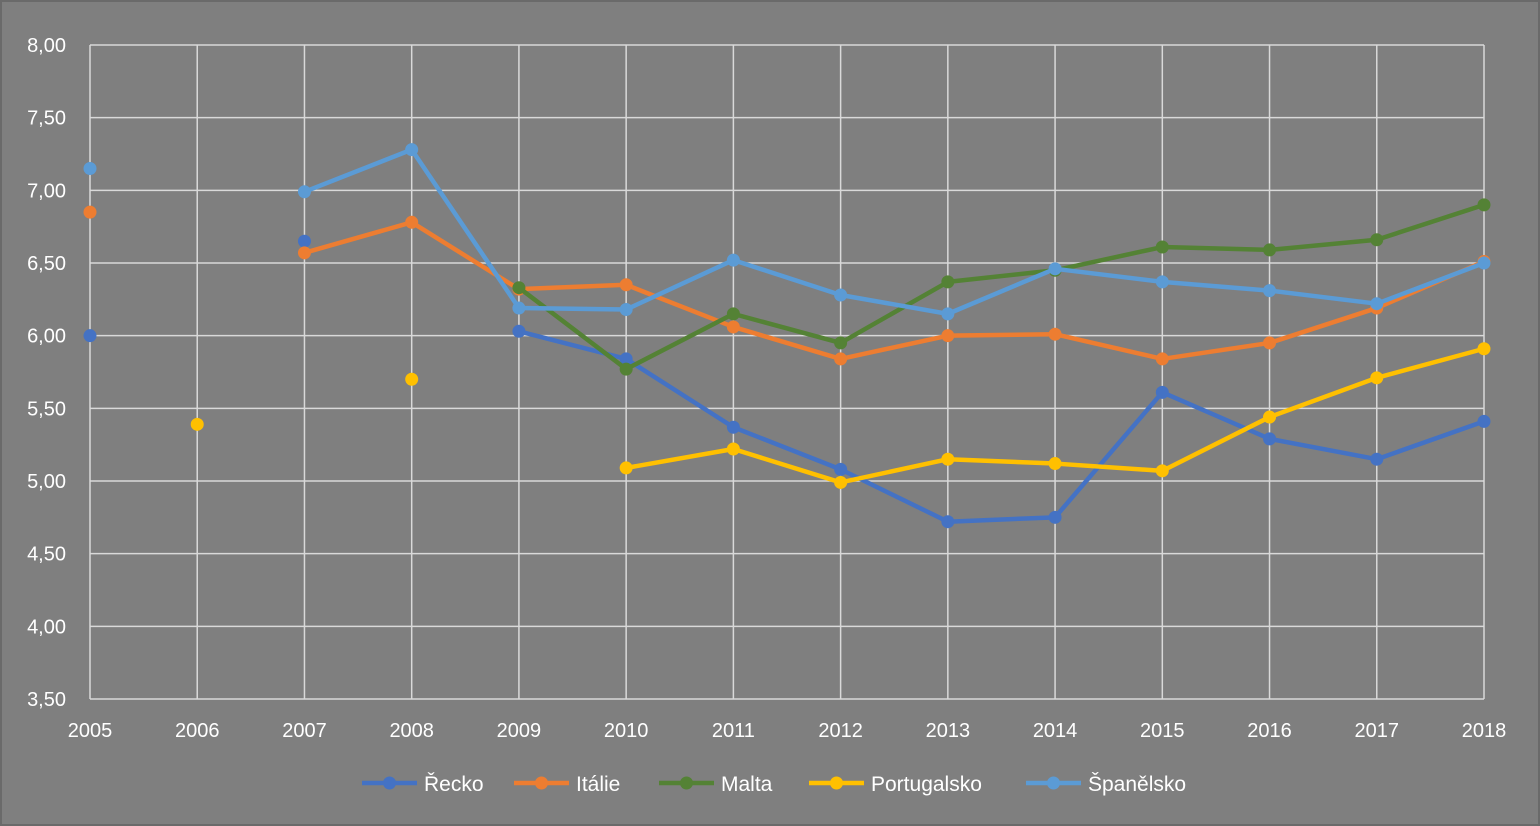 The height and width of the screenshot is (826, 1540). What do you see at coordinates (1137, 784) in the screenshot?
I see `legend-label: Španělsko` at bounding box center [1137, 784].